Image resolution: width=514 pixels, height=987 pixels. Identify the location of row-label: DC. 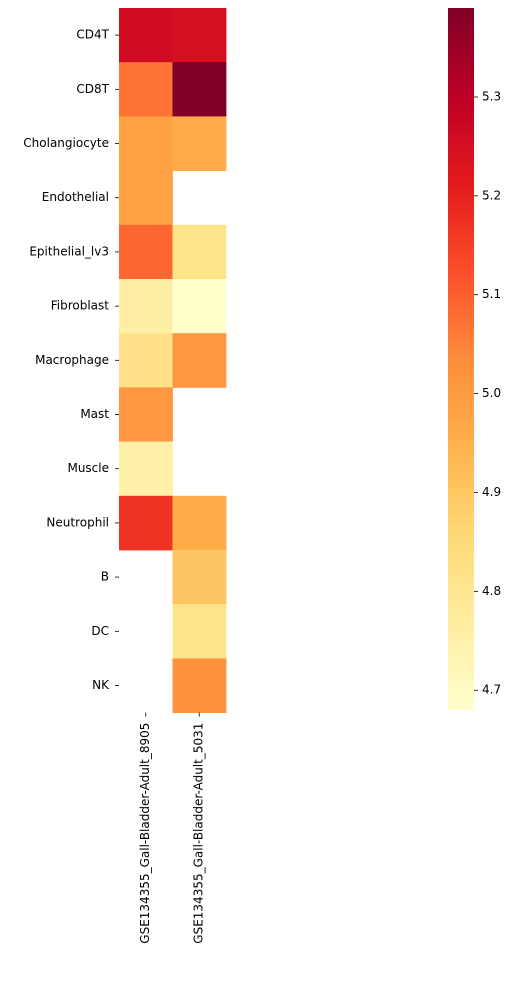
(100, 631).